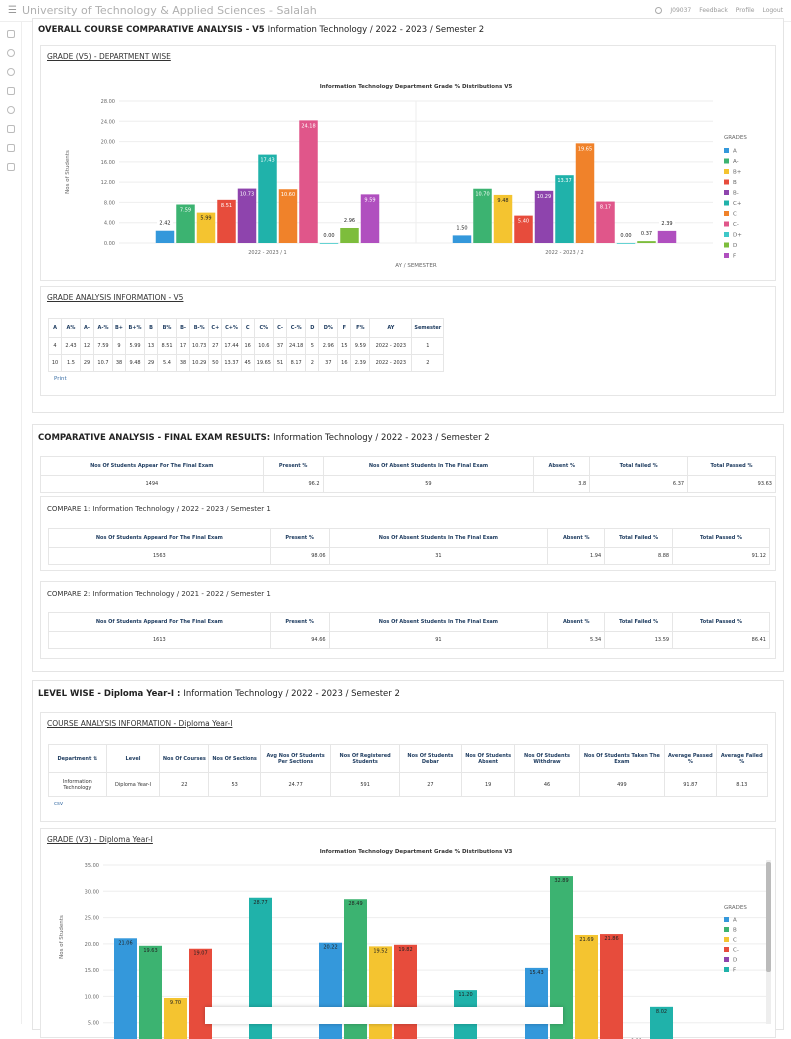 This screenshot has height=1039, width=791. I want to click on print-button: Print, so click(60, 379).